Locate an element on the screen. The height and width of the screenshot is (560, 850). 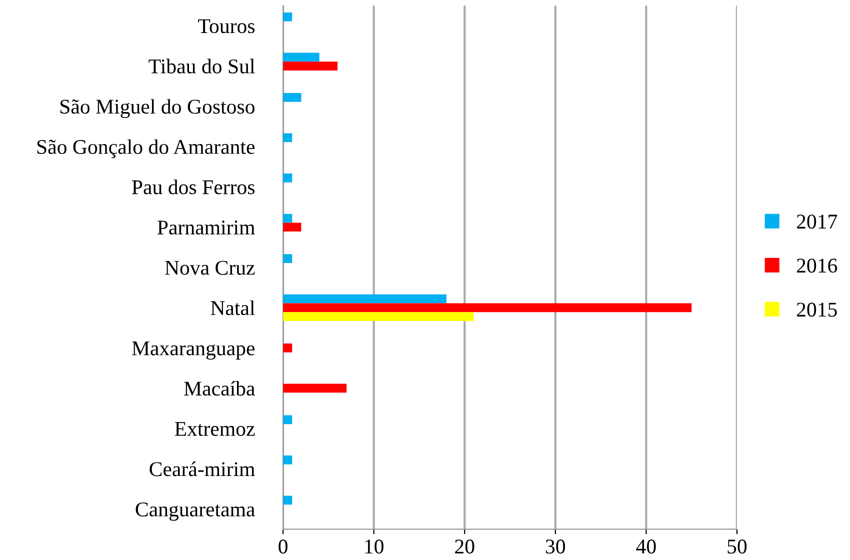
x-tick-label: 0 is located at coordinates (283, 547).